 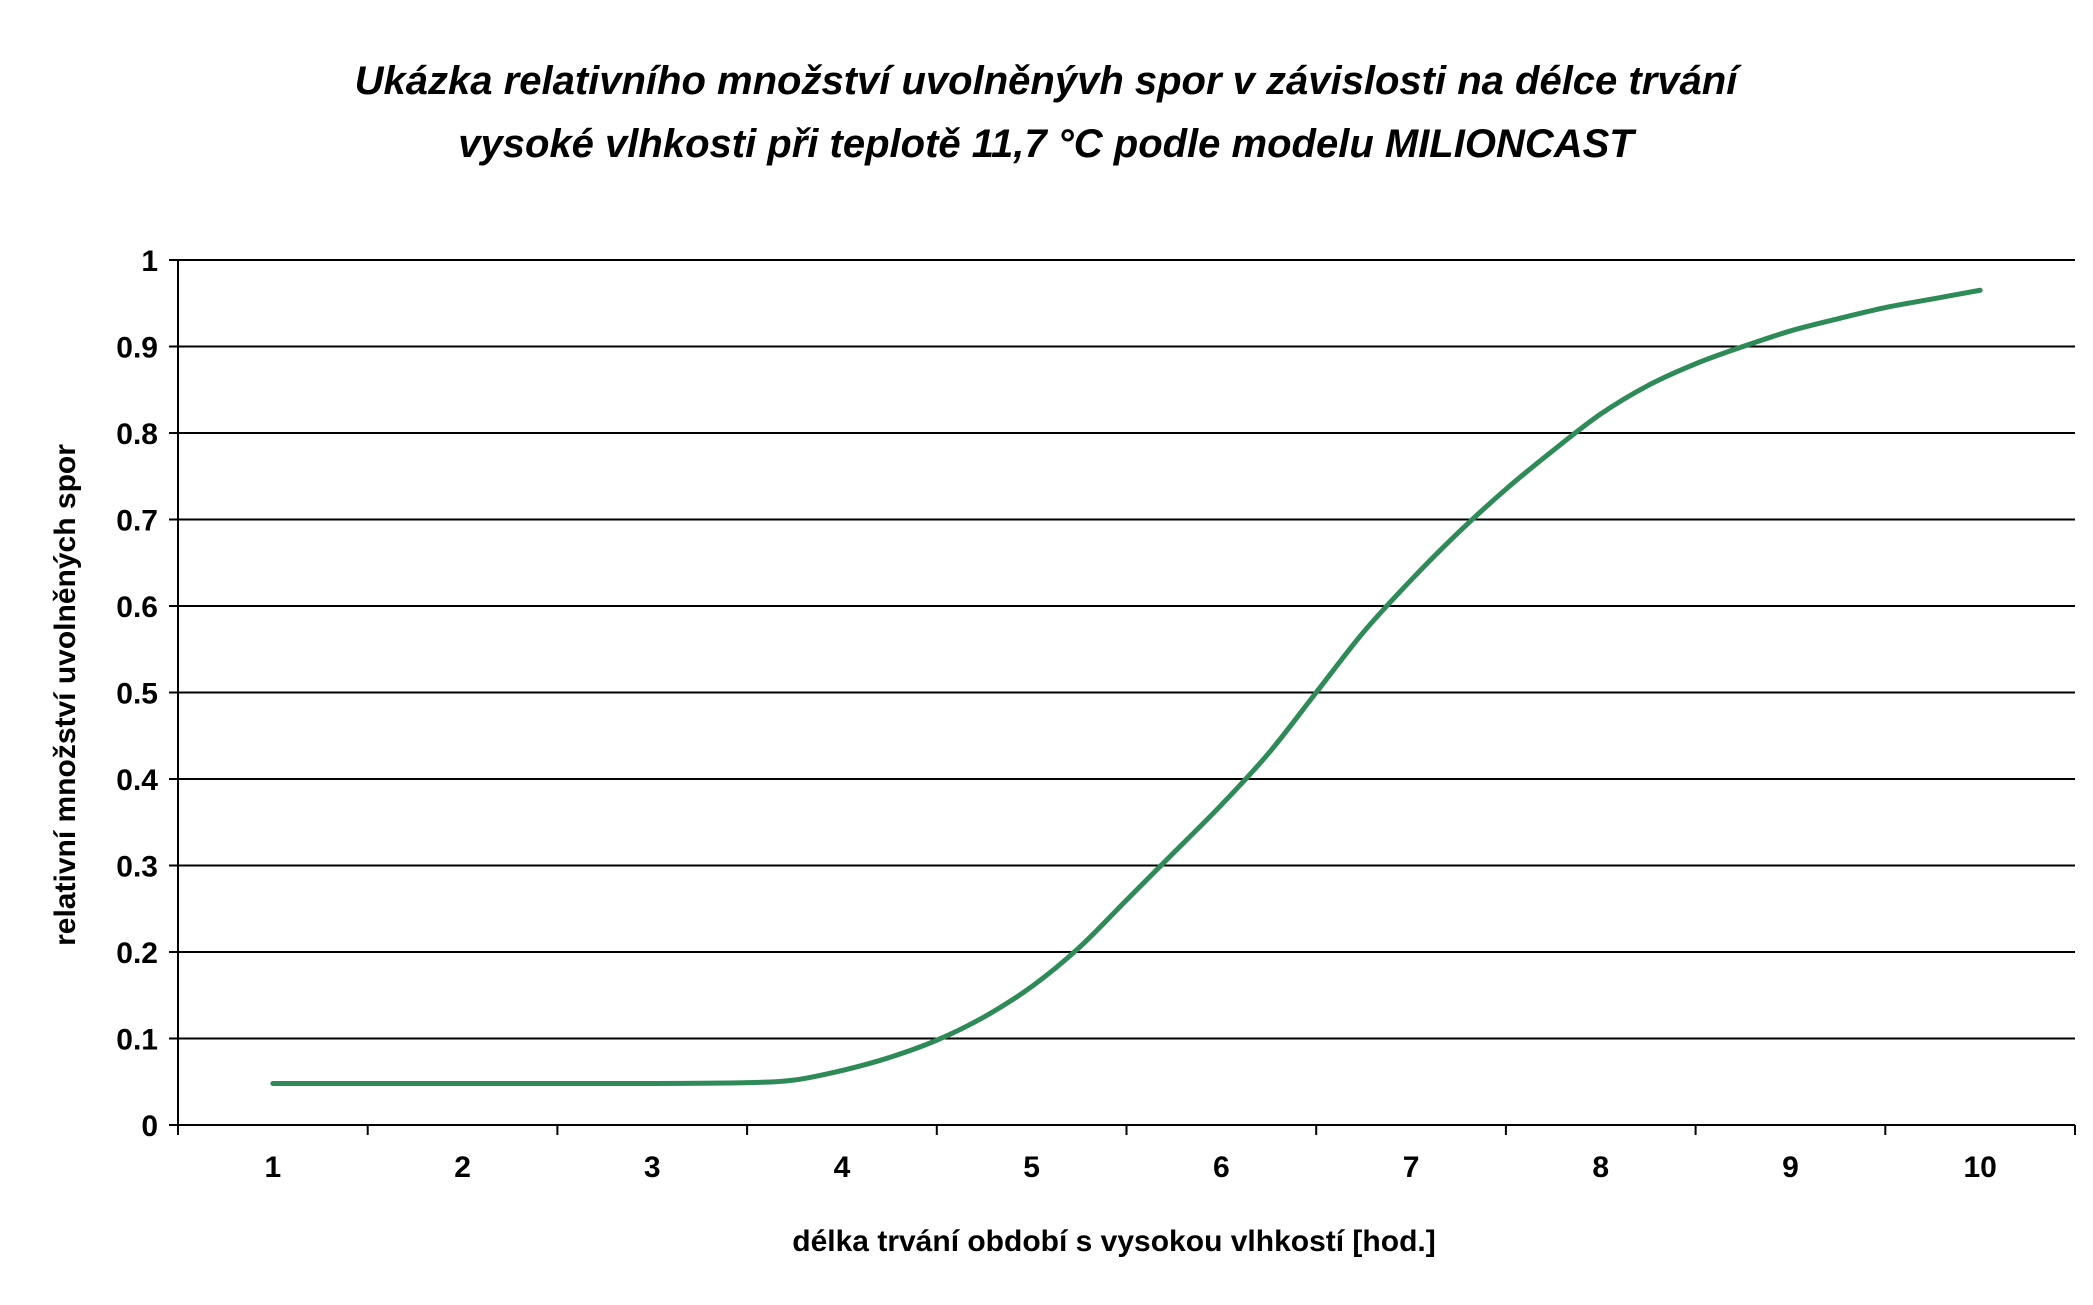 What do you see at coordinates (137, 521) in the screenshot?
I see `y-tick-label-7: 0.7` at bounding box center [137, 521].